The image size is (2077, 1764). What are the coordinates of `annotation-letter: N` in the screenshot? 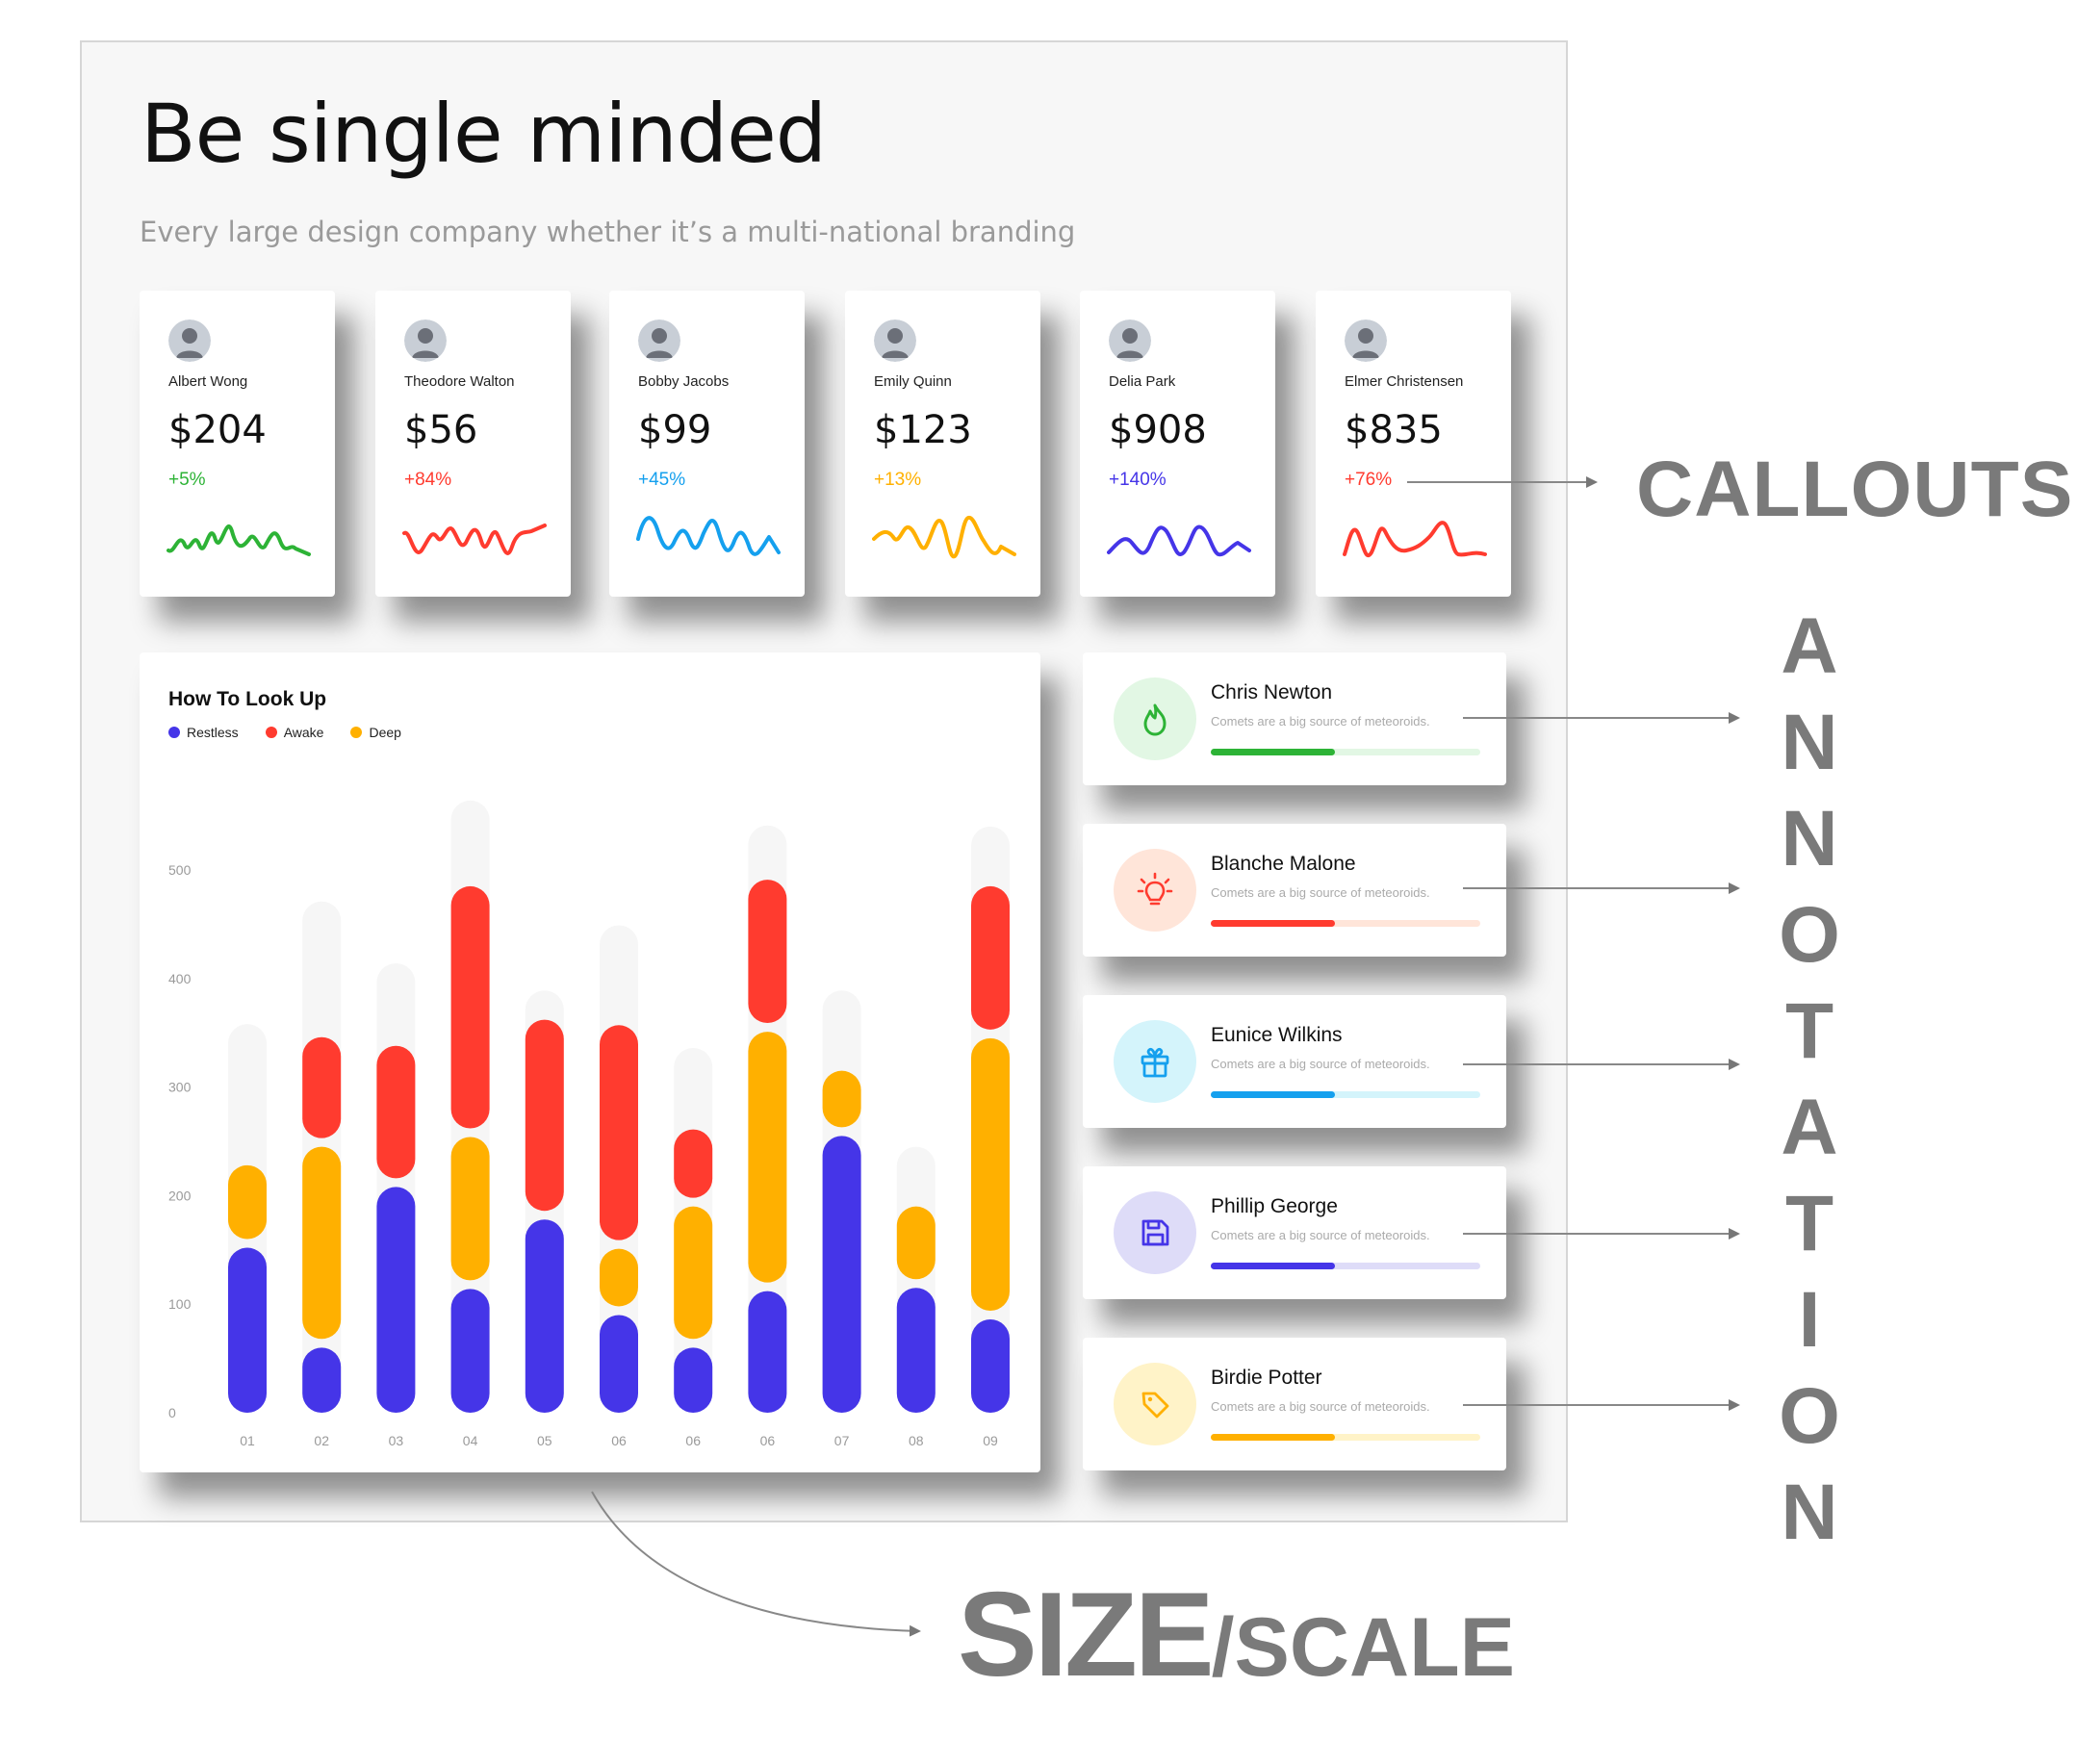 It's located at (1809, 1512).